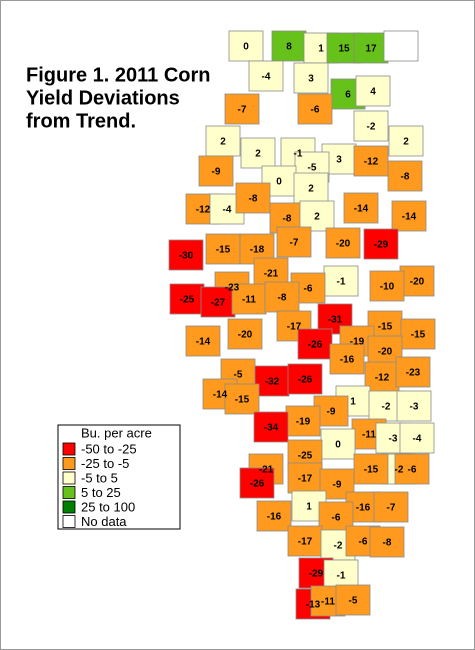  I want to click on county-label: -30, so click(186, 256).